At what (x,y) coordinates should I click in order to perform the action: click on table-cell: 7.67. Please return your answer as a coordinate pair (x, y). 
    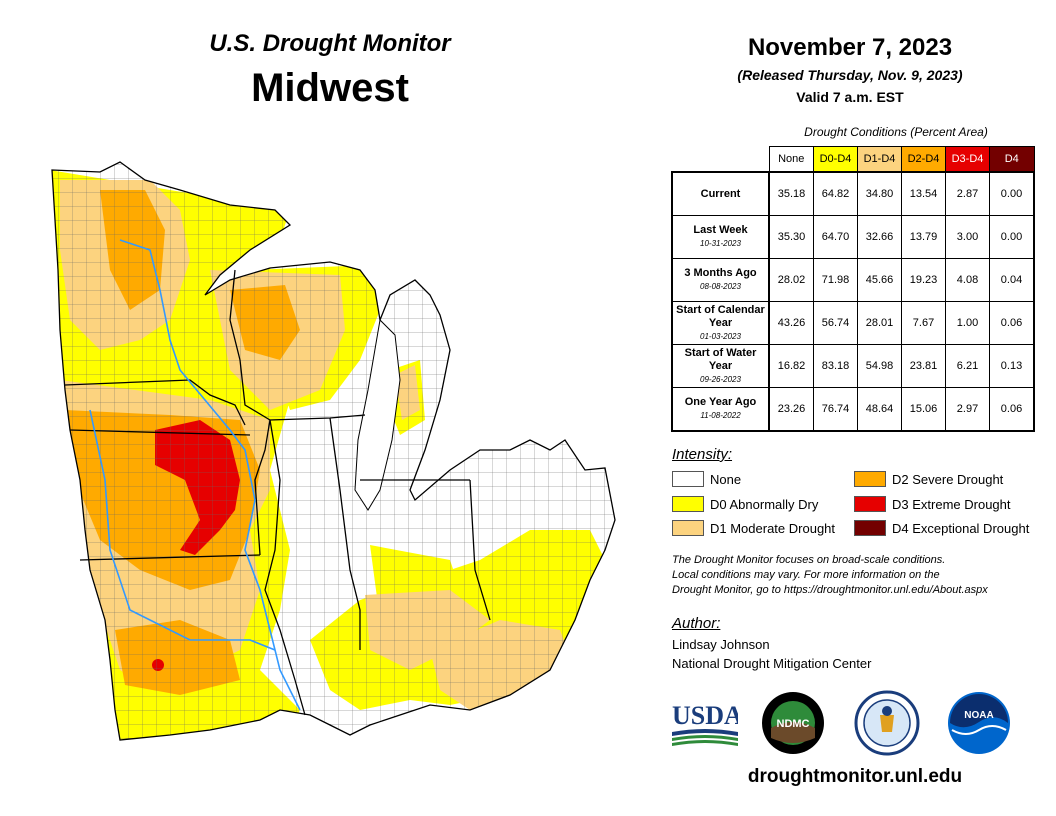
    Looking at the image, I should click on (923, 323).